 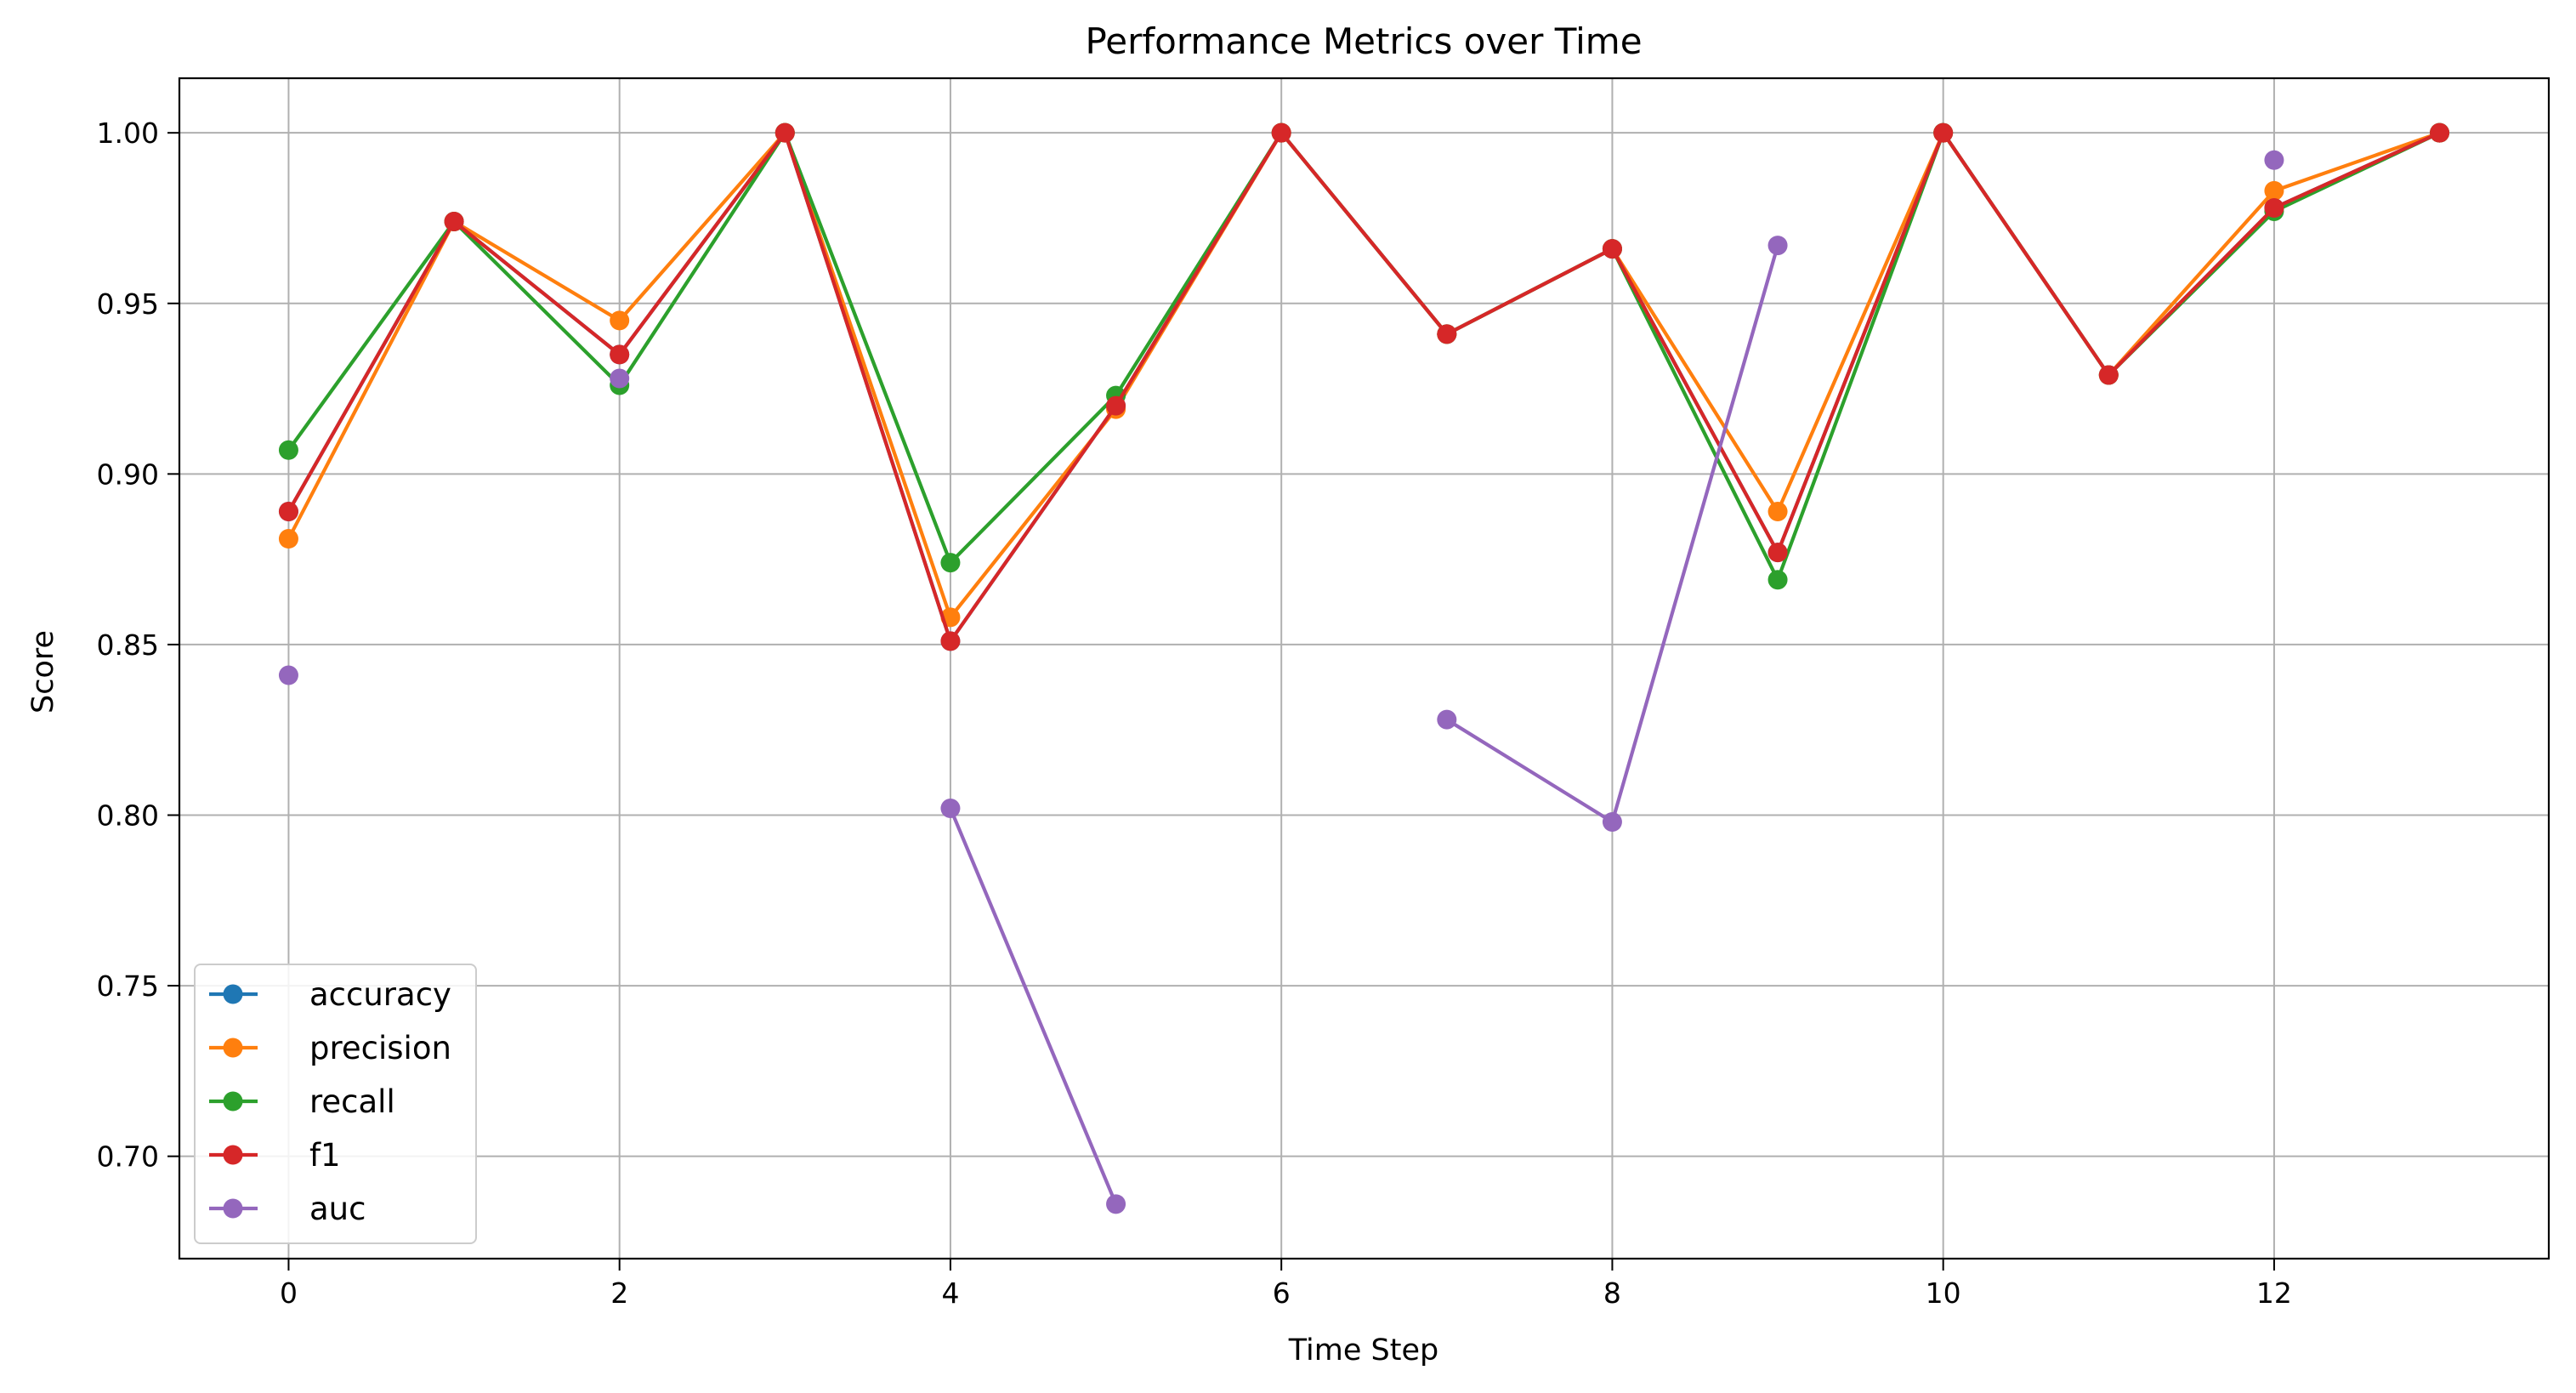 What do you see at coordinates (289, 1293) in the screenshot?
I see `x-tick-label: 0` at bounding box center [289, 1293].